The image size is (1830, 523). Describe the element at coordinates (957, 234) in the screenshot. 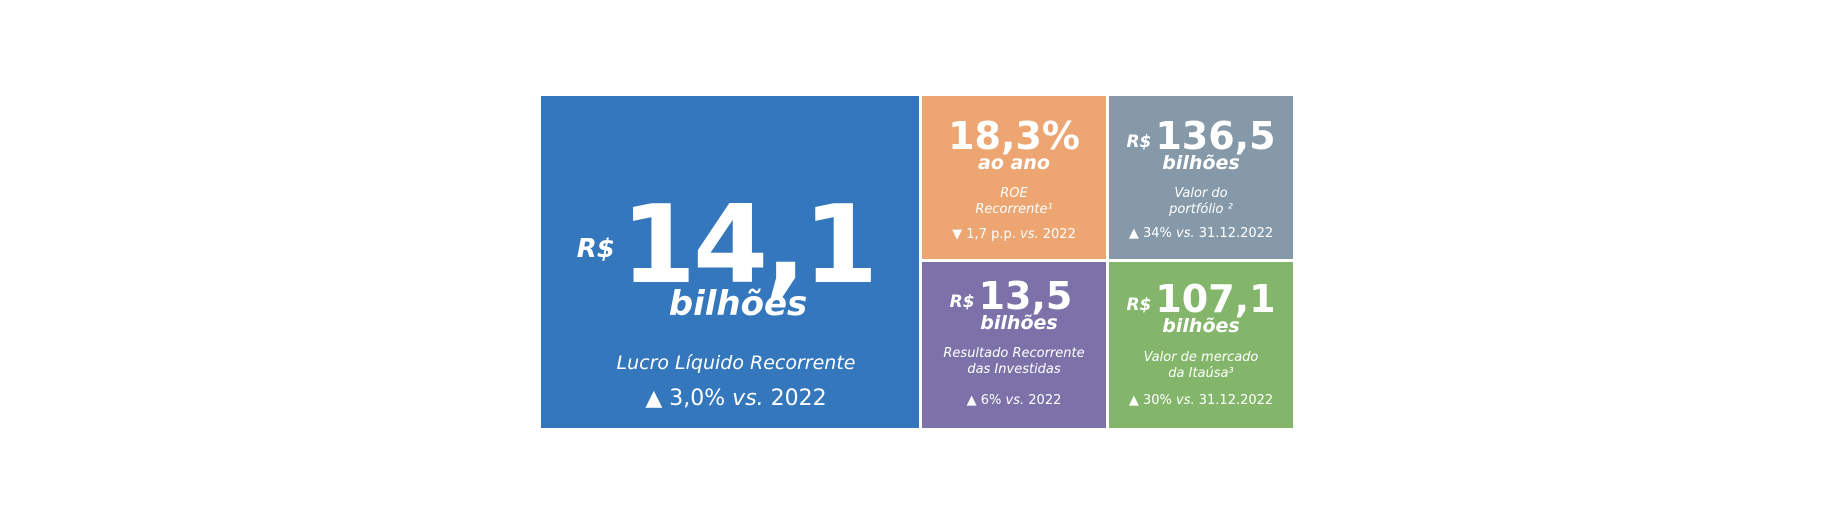

I see `down-arrow-icon: ▼` at that location.